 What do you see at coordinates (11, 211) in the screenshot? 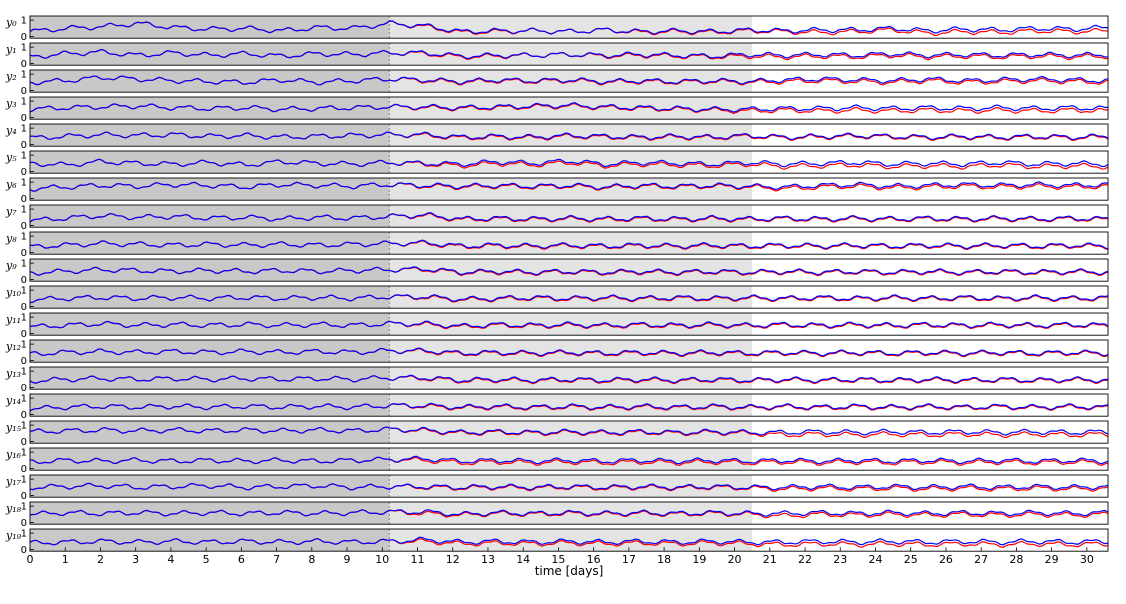
I see `panel-label: y₇` at bounding box center [11, 211].